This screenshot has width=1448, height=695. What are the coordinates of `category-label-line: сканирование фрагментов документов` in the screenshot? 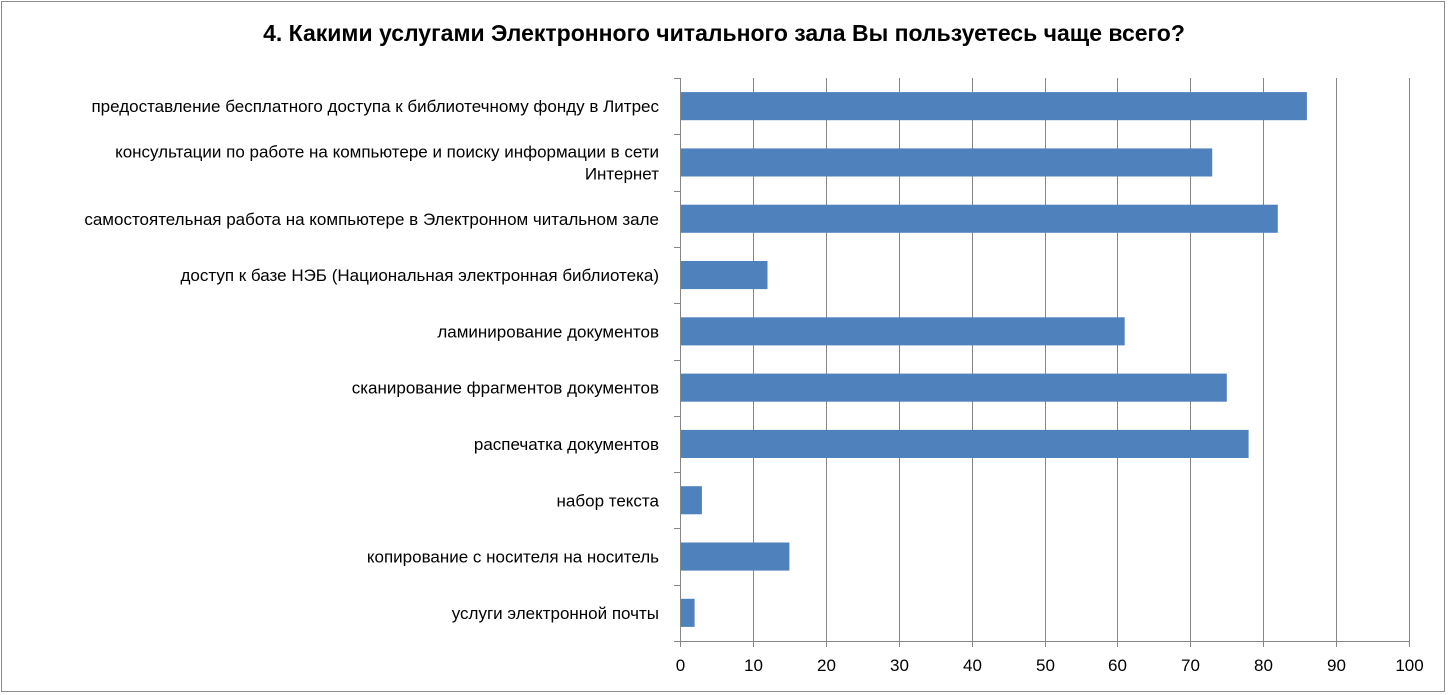 It's located at (505, 388).